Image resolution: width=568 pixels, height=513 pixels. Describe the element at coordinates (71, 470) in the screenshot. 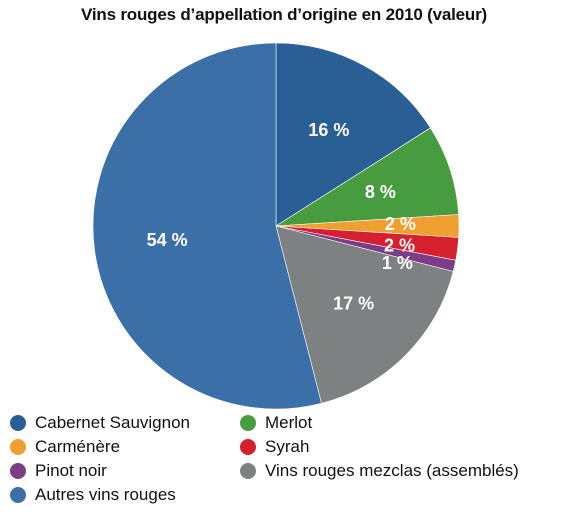

I see `legend-label: Pinot noir` at that location.